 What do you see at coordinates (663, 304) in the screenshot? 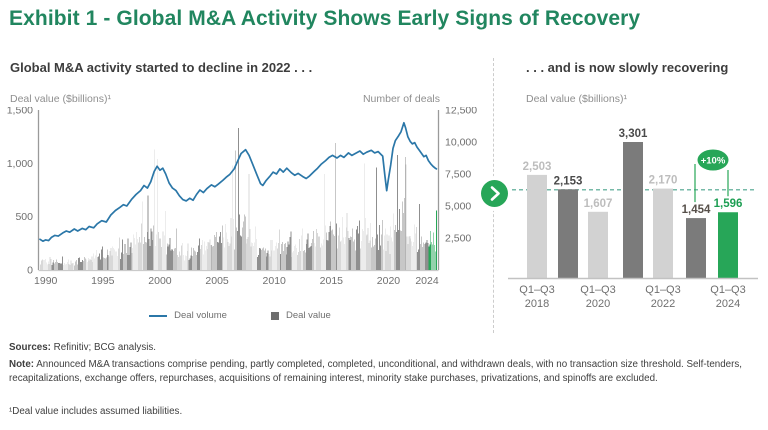
I see `x-tick: 2022` at bounding box center [663, 304].